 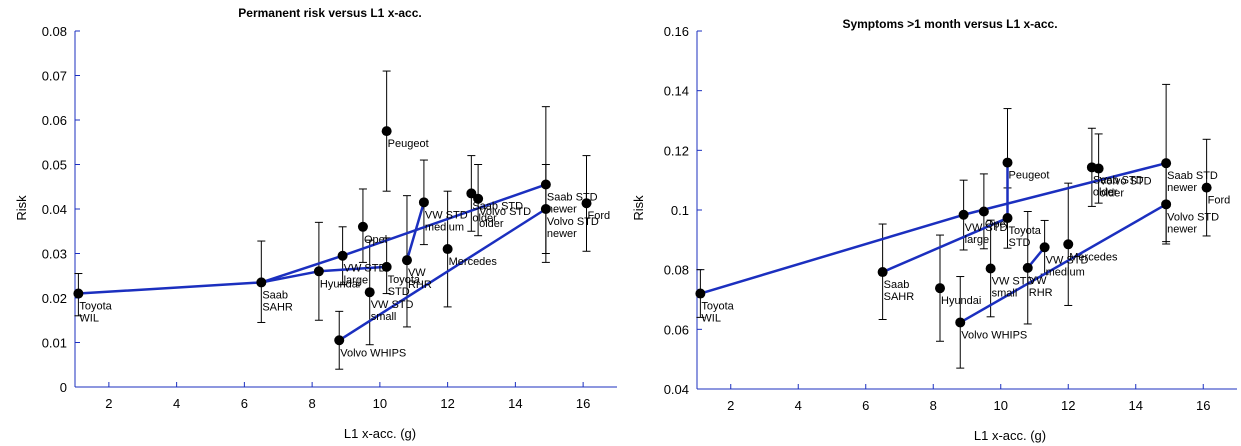 What do you see at coordinates (933, 405) in the screenshot?
I see `x-tick-label: 8` at bounding box center [933, 405].